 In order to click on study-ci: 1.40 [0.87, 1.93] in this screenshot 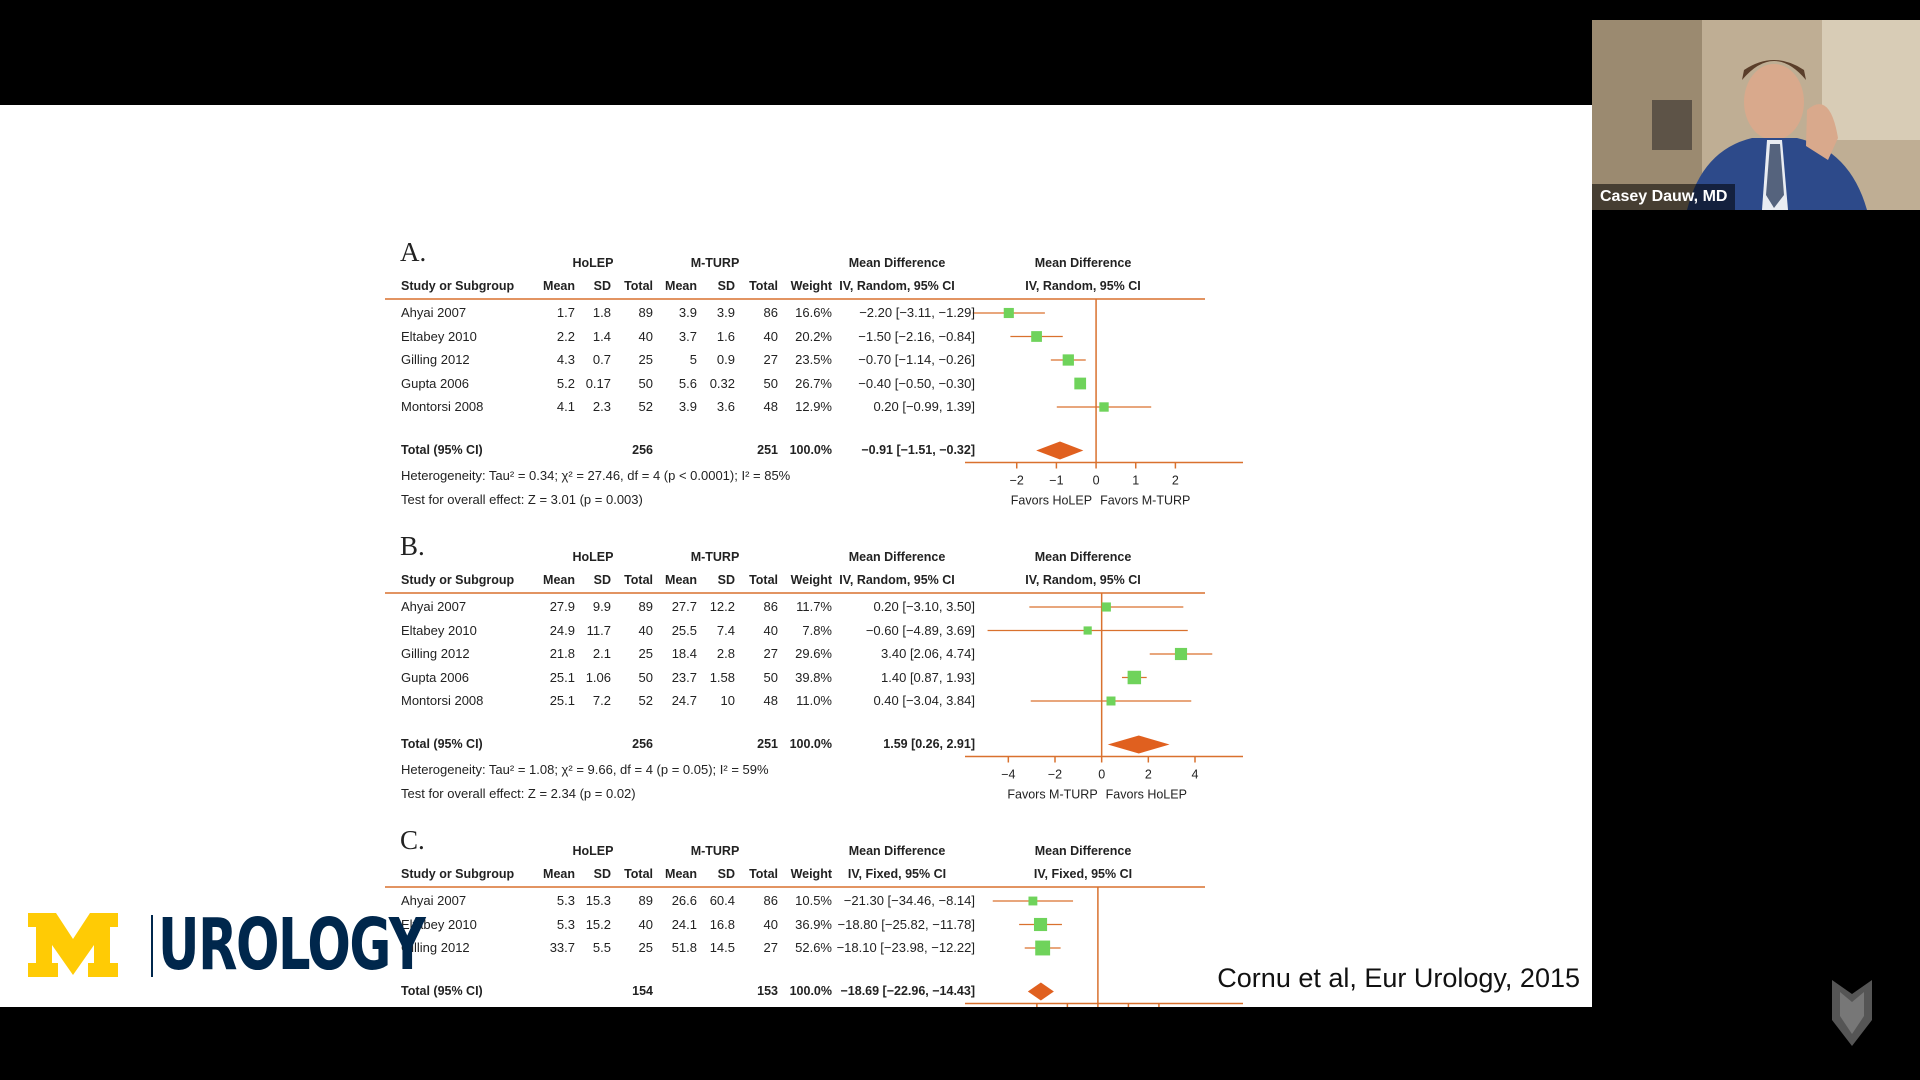, I will do `click(928, 677)`.